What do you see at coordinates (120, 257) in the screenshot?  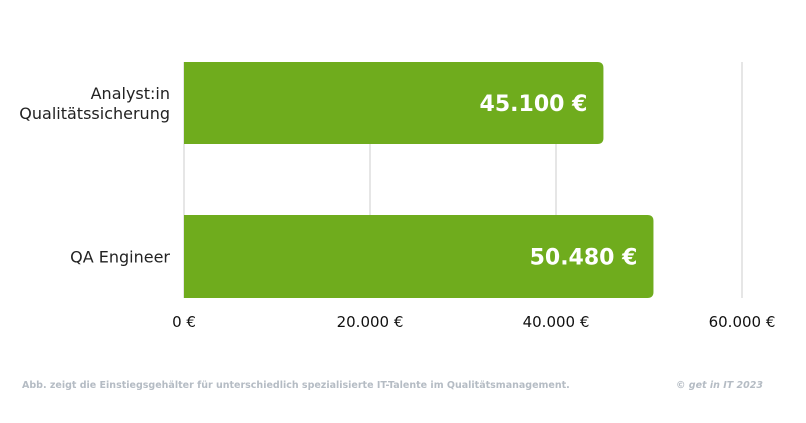 I see `category-label: QA Engineer` at bounding box center [120, 257].